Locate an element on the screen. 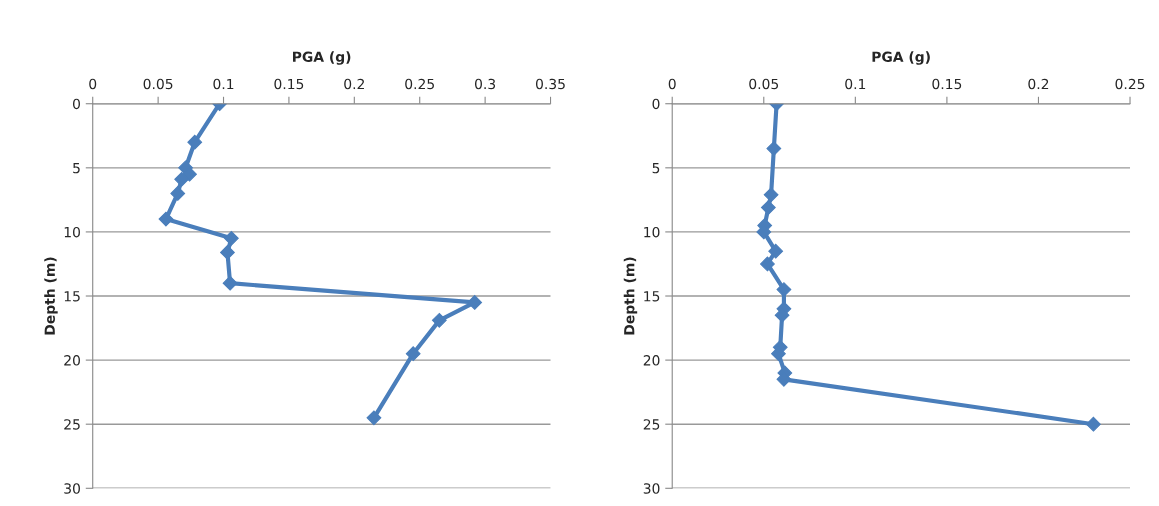 Image resolution: width=1159 pixels, height=506 pixels. x-tick-label: 0.35 is located at coordinates (550, 84).